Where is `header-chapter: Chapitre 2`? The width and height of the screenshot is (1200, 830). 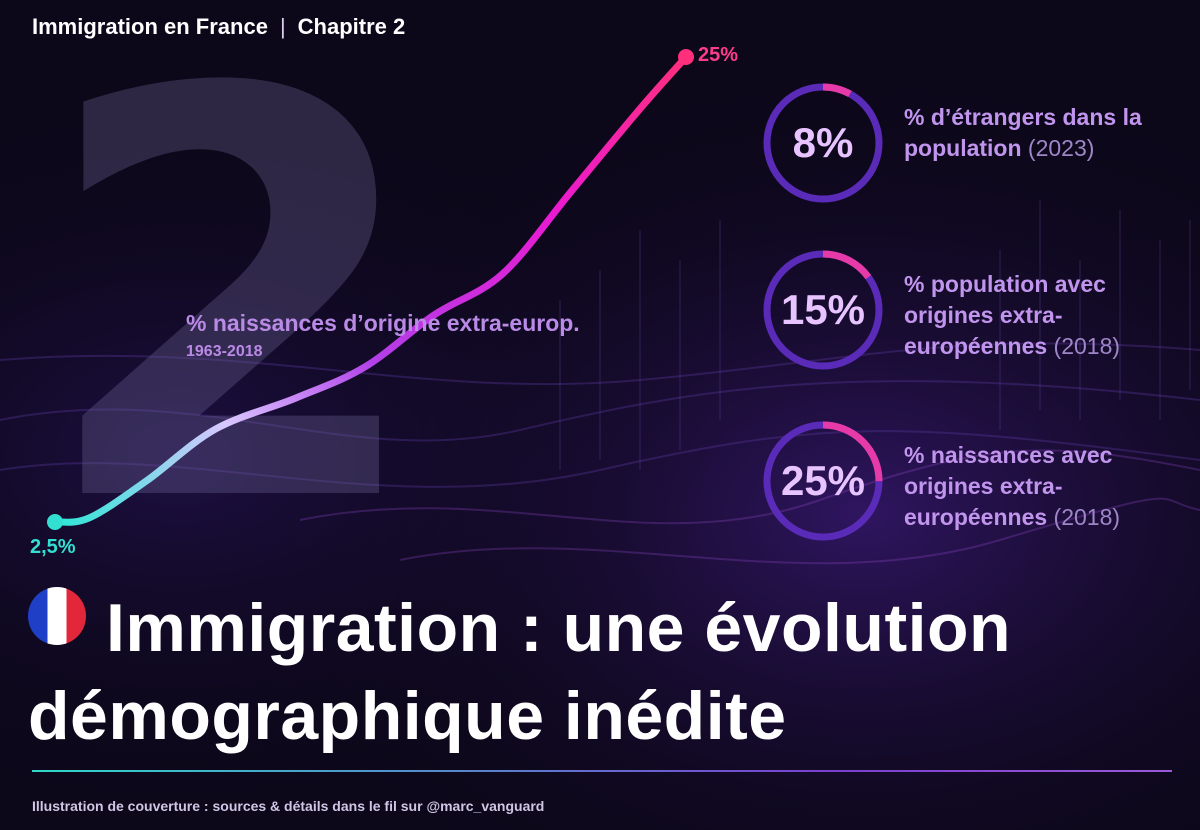
header-chapter: Chapitre 2 is located at coordinates (351, 26).